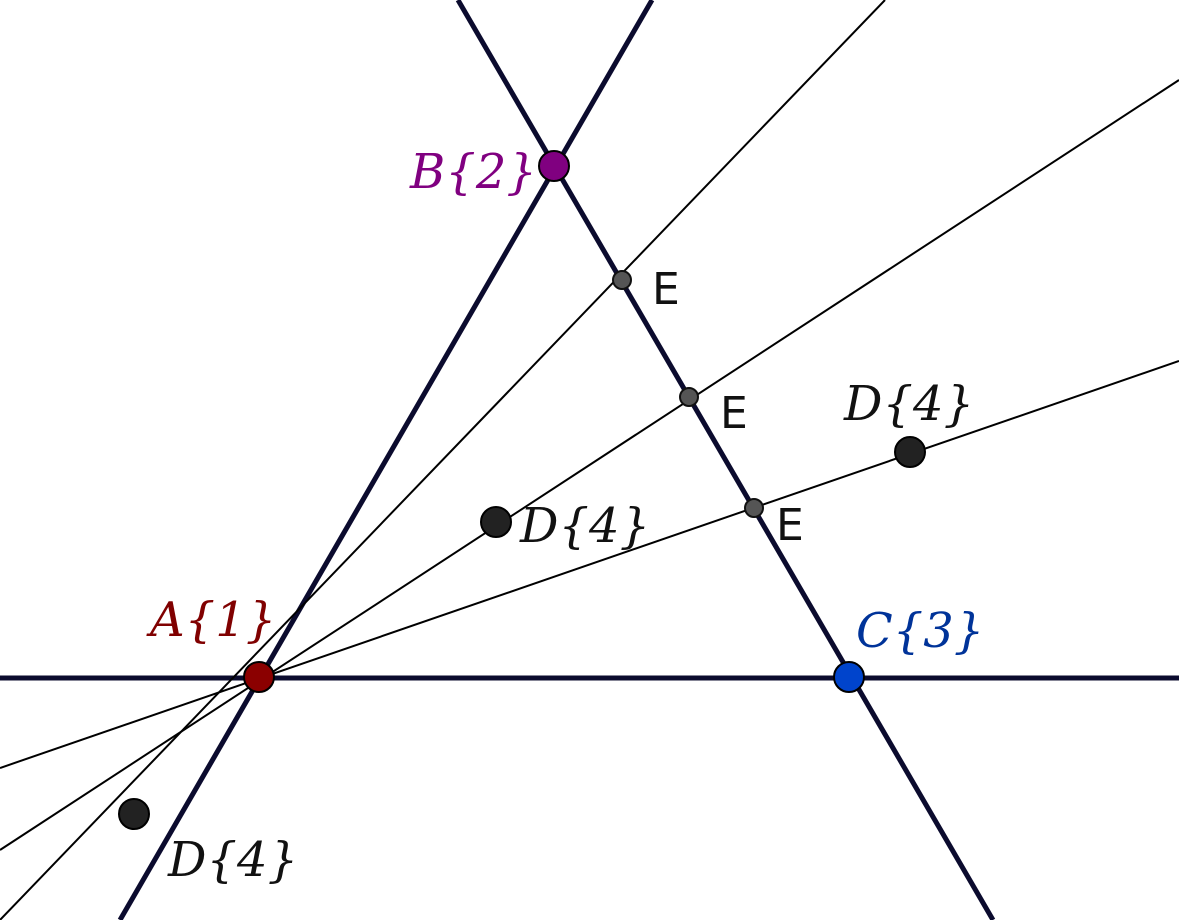 Image resolution: width=1179 pixels, height=920 pixels. What do you see at coordinates (473, 172) in the screenshot?
I see `label-b: B{2}` at bounding box center [473, 172].